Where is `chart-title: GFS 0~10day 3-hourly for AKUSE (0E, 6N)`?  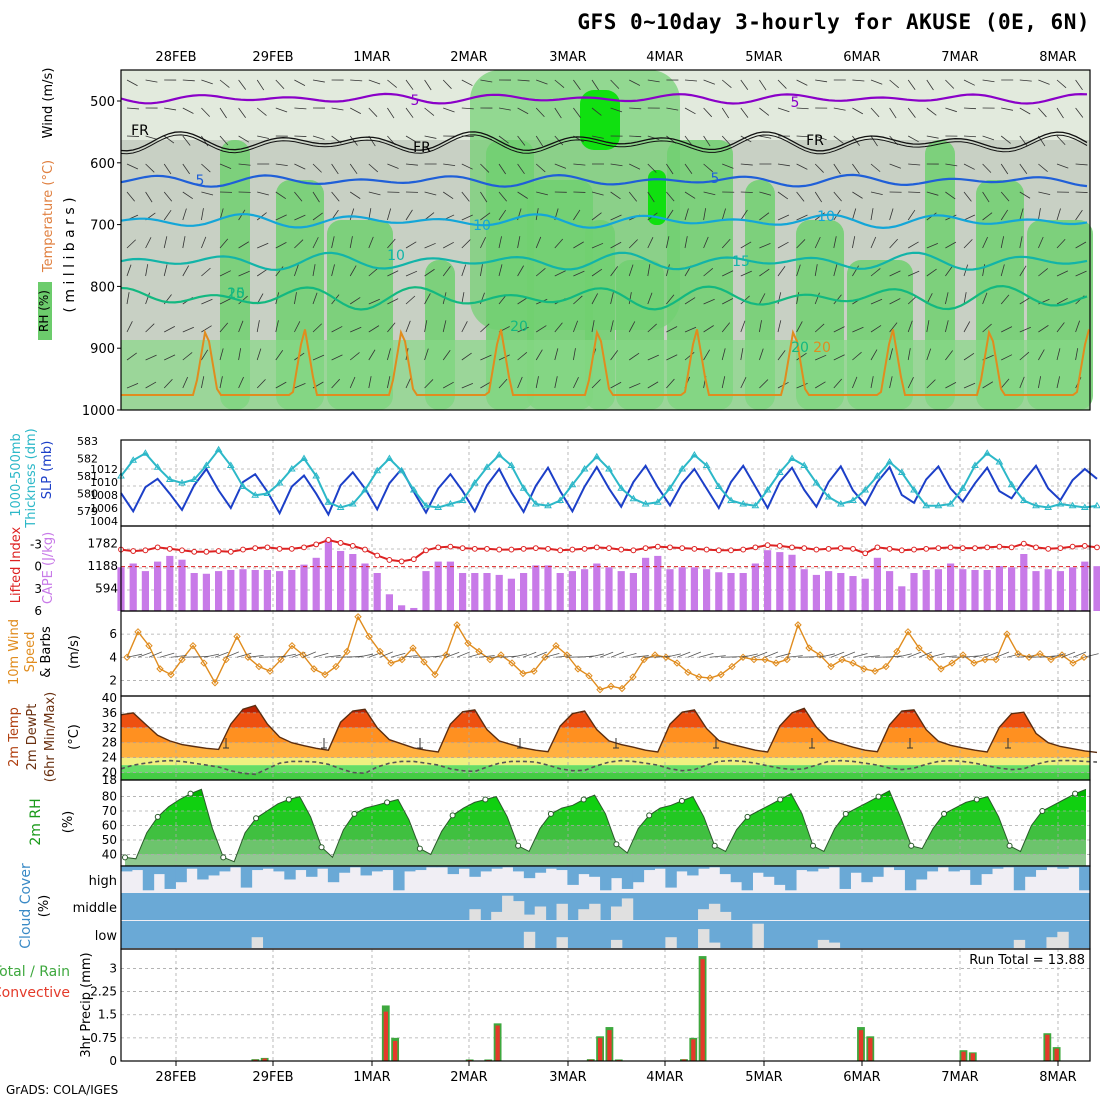 chart-title: GFS 0~10day 3-hourly for AKUSE (0E, 6N) is located at coordinates (833, 22).